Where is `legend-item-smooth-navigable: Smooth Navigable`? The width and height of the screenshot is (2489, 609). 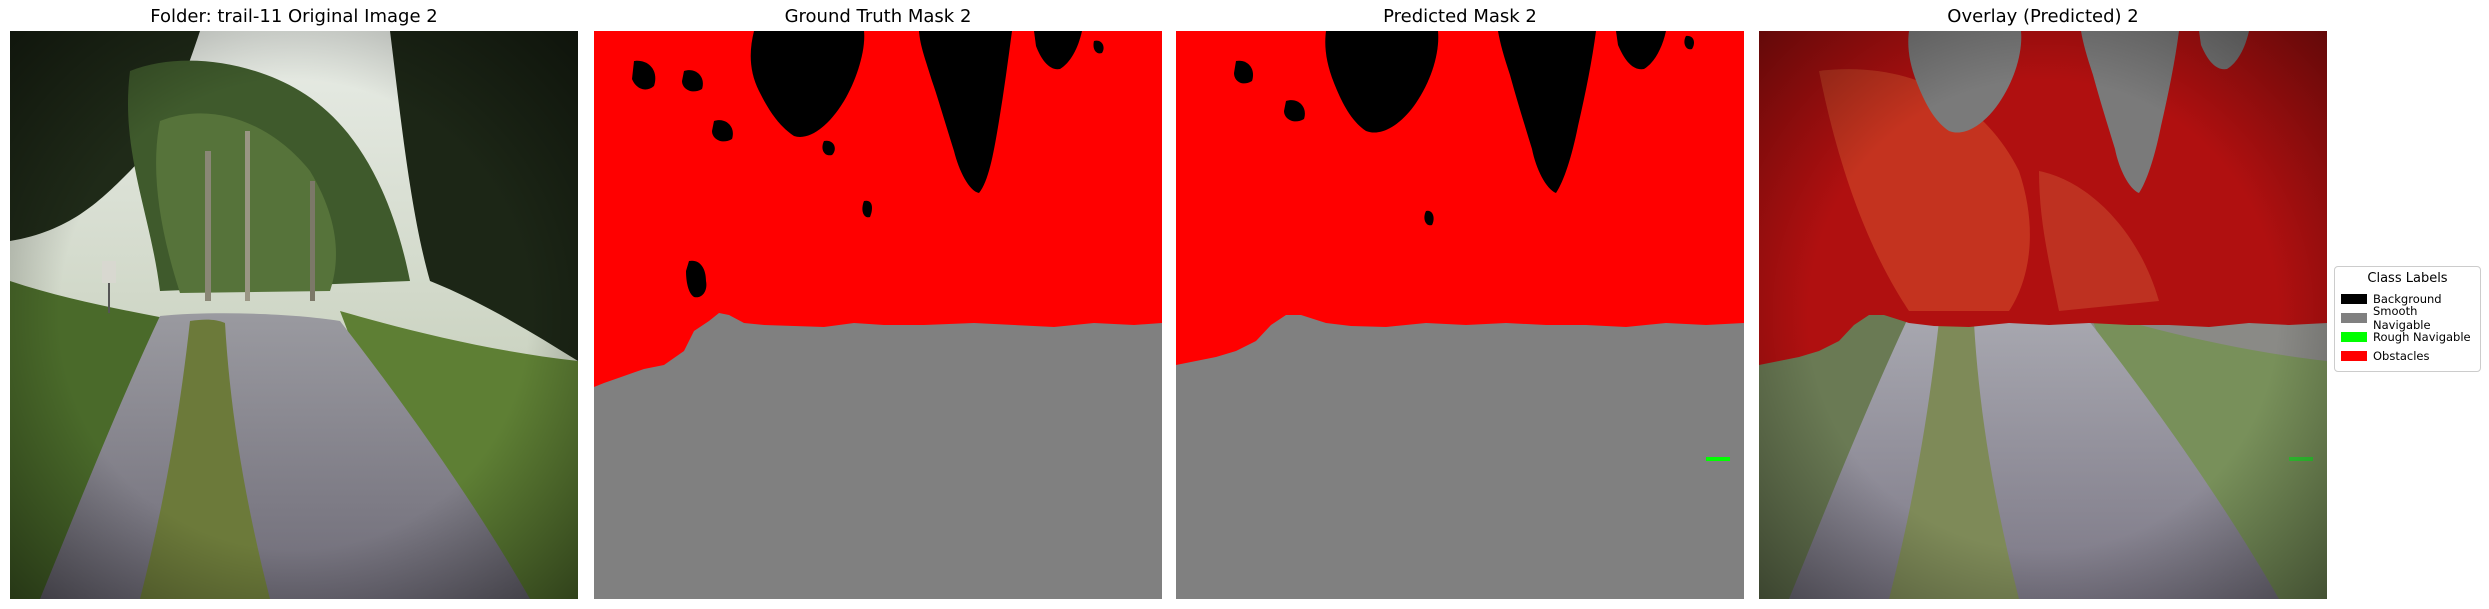
legend-item-smooth-navigable: Smooth Navigable is located at coordinates (2407, 318).